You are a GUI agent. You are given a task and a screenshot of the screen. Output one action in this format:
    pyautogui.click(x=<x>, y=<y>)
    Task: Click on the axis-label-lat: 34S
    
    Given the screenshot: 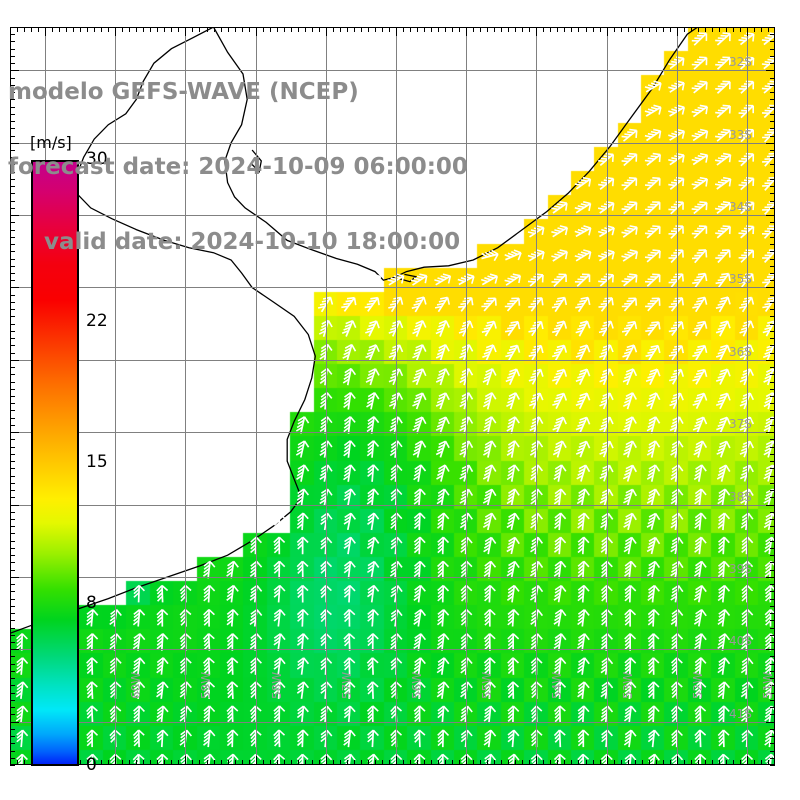 What is the action you would take?
    pyautogui.click(x=740, y=207)
    